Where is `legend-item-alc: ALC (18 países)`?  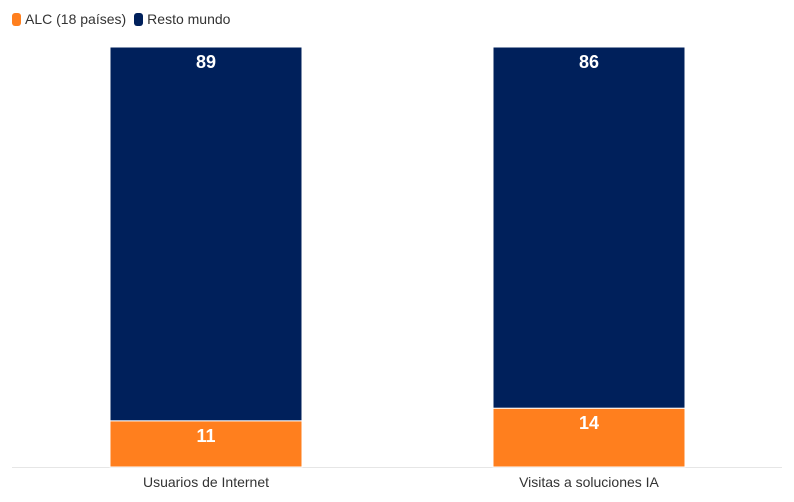
legend-item-alc: ALC (18 países) is located at coordinates (69, 19).